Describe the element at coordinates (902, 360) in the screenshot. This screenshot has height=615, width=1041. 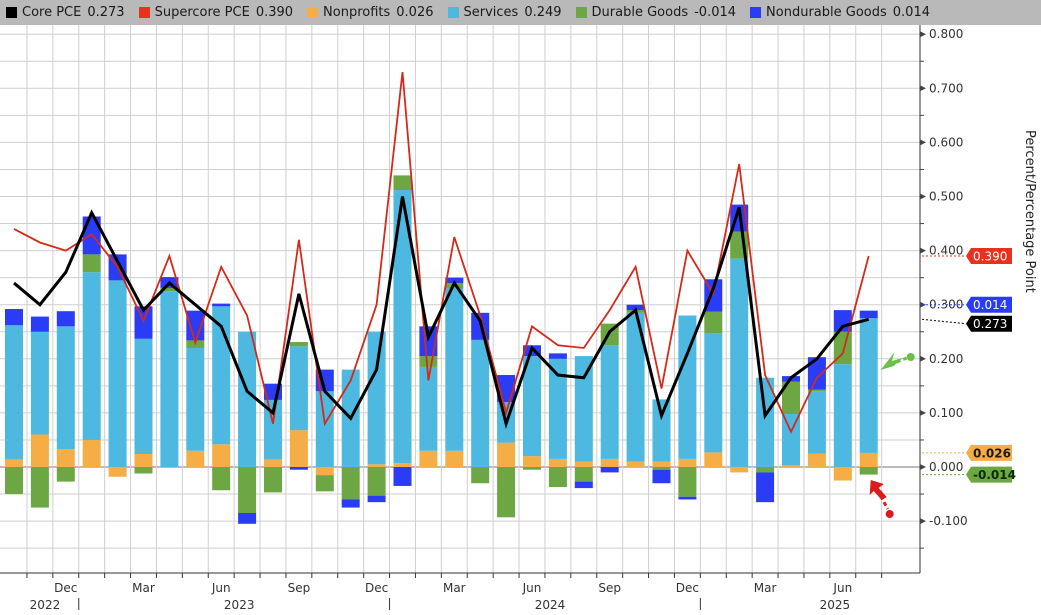
I see `green-arrow-shaft` at that location.